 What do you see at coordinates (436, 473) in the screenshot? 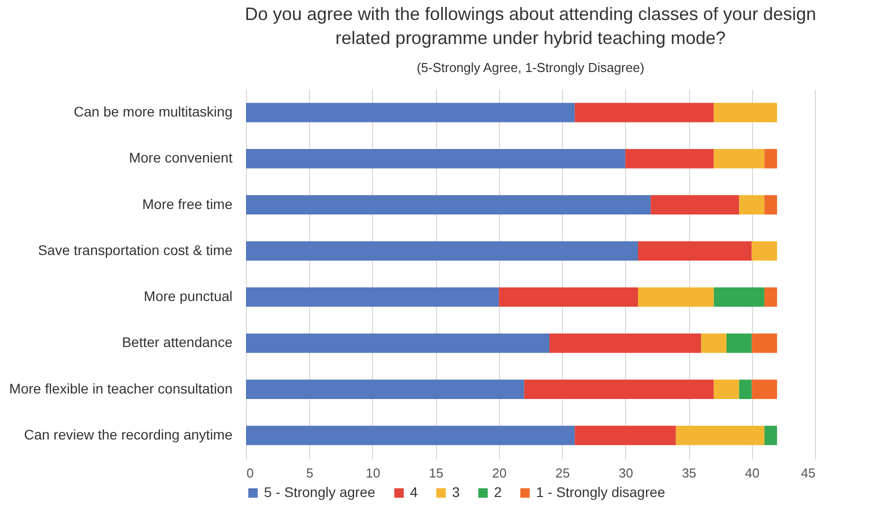
I see `x-tick-label: 15` at bounding box center [436, 473].